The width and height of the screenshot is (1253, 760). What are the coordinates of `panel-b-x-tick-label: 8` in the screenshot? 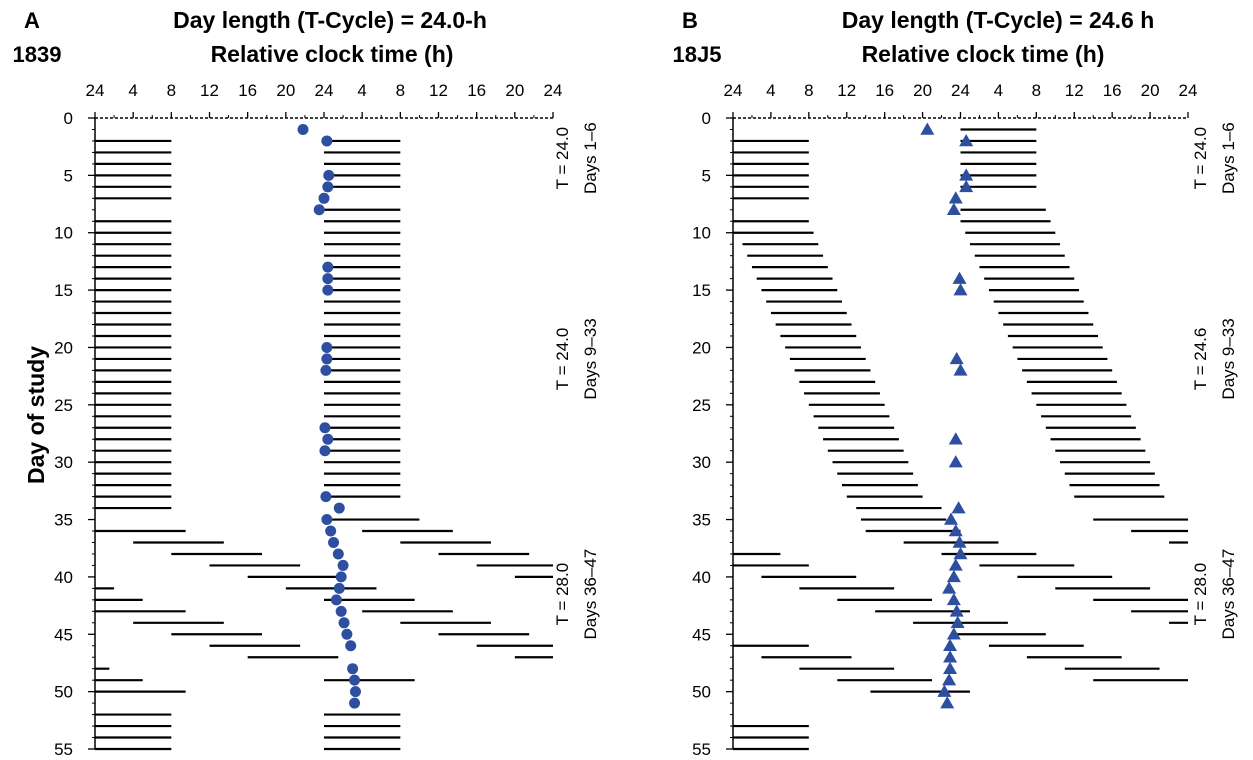 It's located at (808, 90).